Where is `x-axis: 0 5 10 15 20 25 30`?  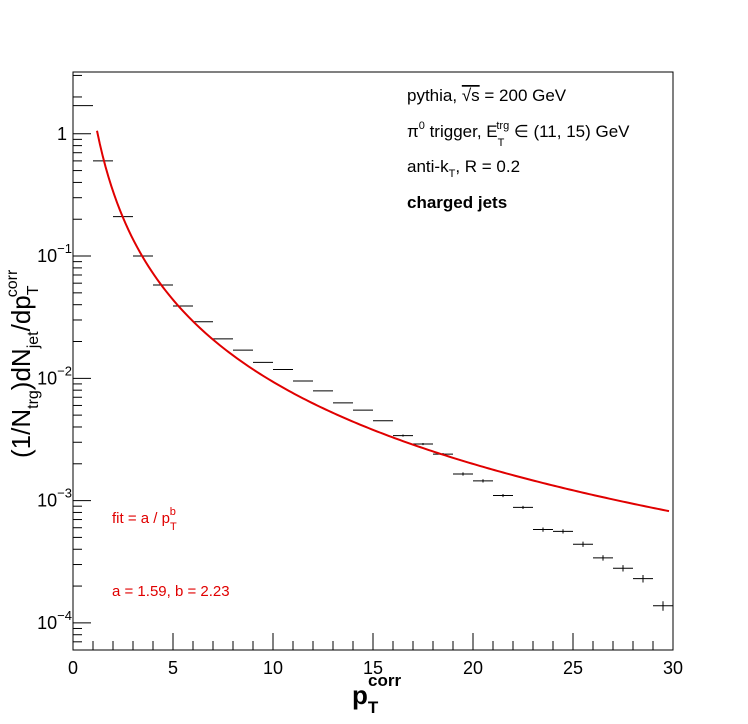 x-axis: 0 5 10 15 20 25 30 is located at coordinates (375, 655).